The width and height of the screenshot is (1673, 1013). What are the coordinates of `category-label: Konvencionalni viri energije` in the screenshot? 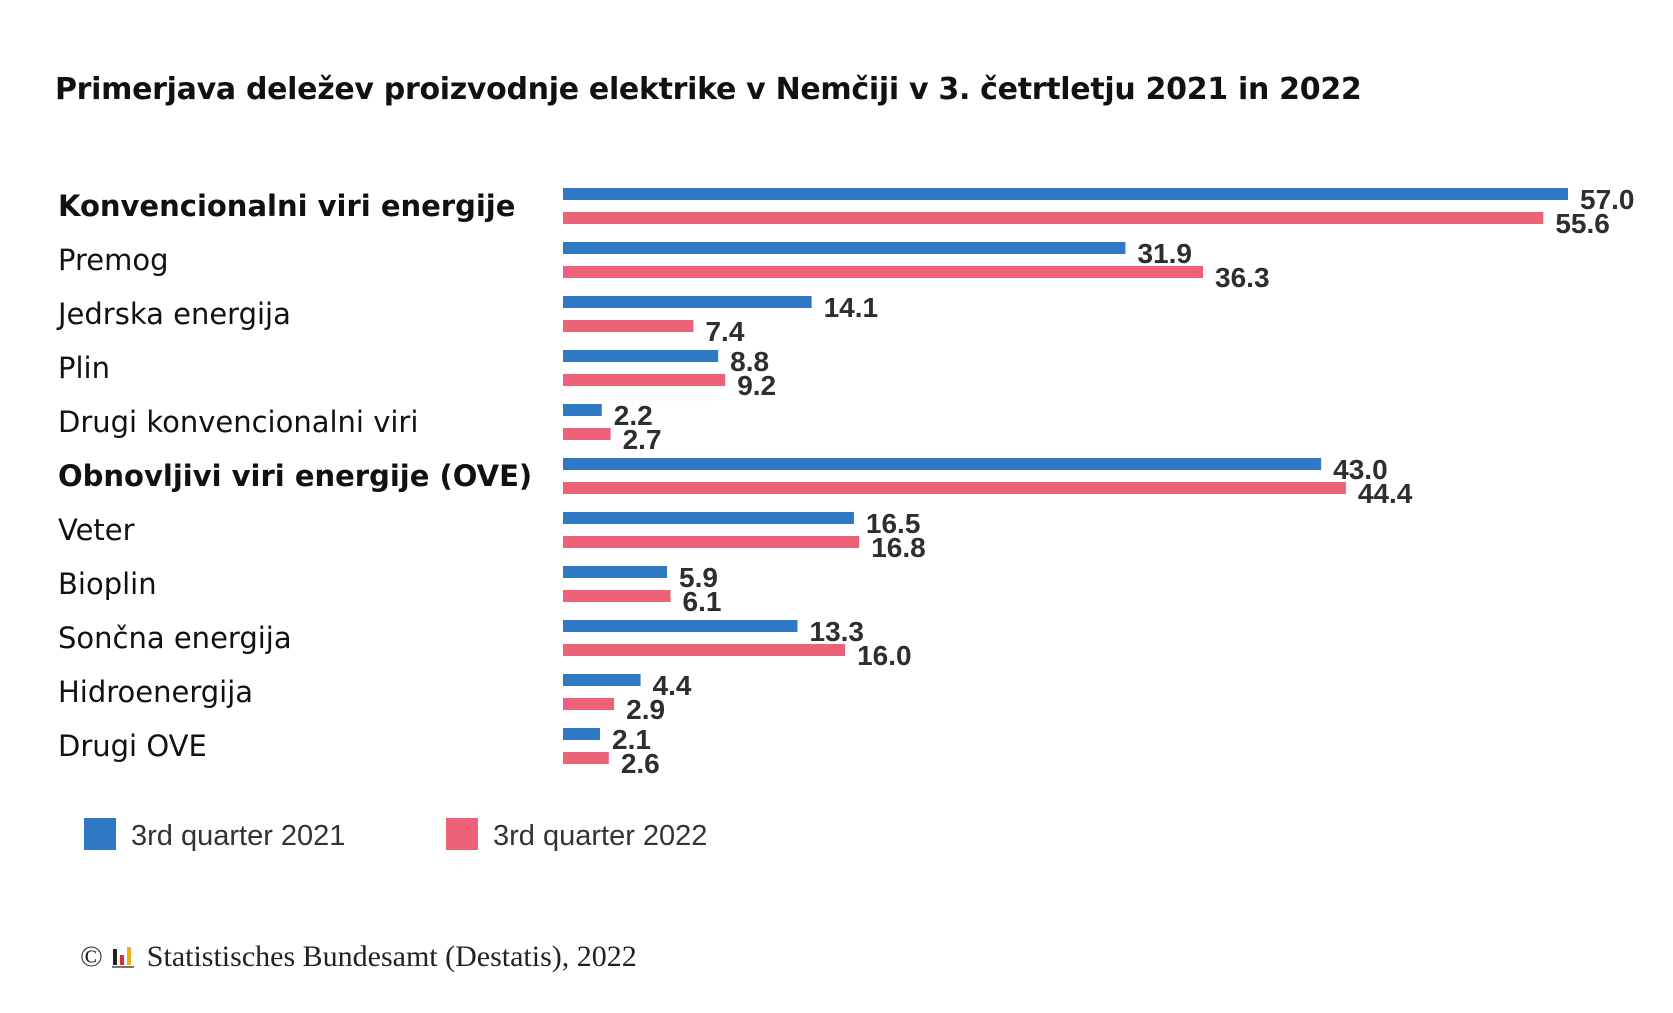 It's located at (286, 206).